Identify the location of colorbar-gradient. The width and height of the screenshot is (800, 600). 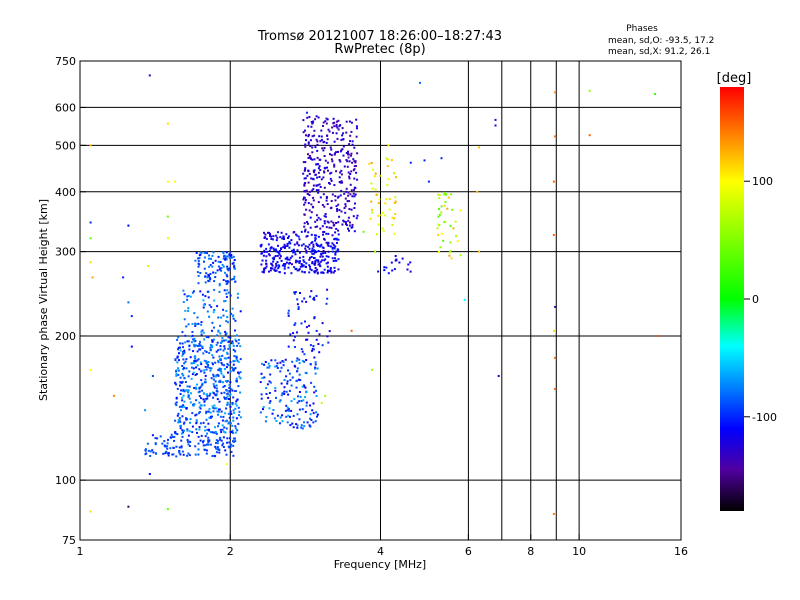
(732, 299).